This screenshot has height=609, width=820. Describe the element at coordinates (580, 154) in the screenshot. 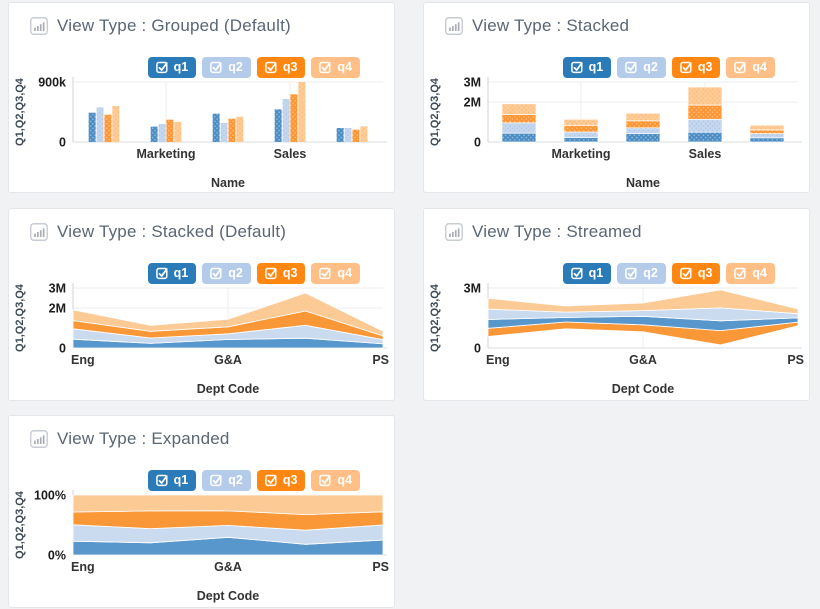

I see `x-tick-label: Marketing` at that location.